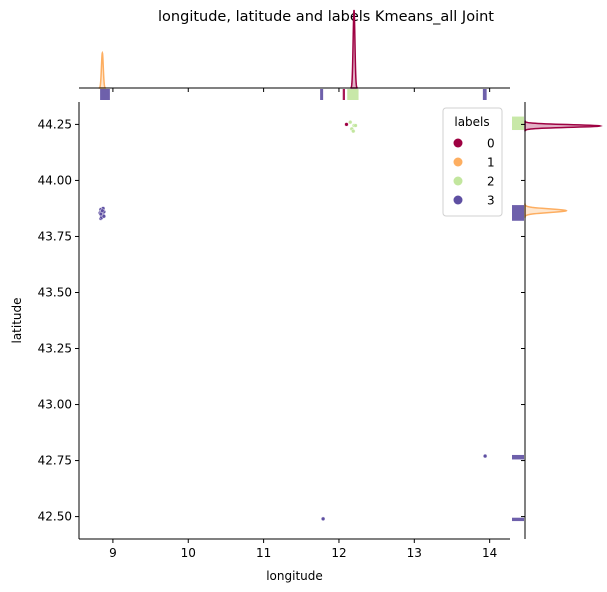 This screenshot has height=592, width=607. I want to click on y-tick-label: 42.75, so click(55, 461).